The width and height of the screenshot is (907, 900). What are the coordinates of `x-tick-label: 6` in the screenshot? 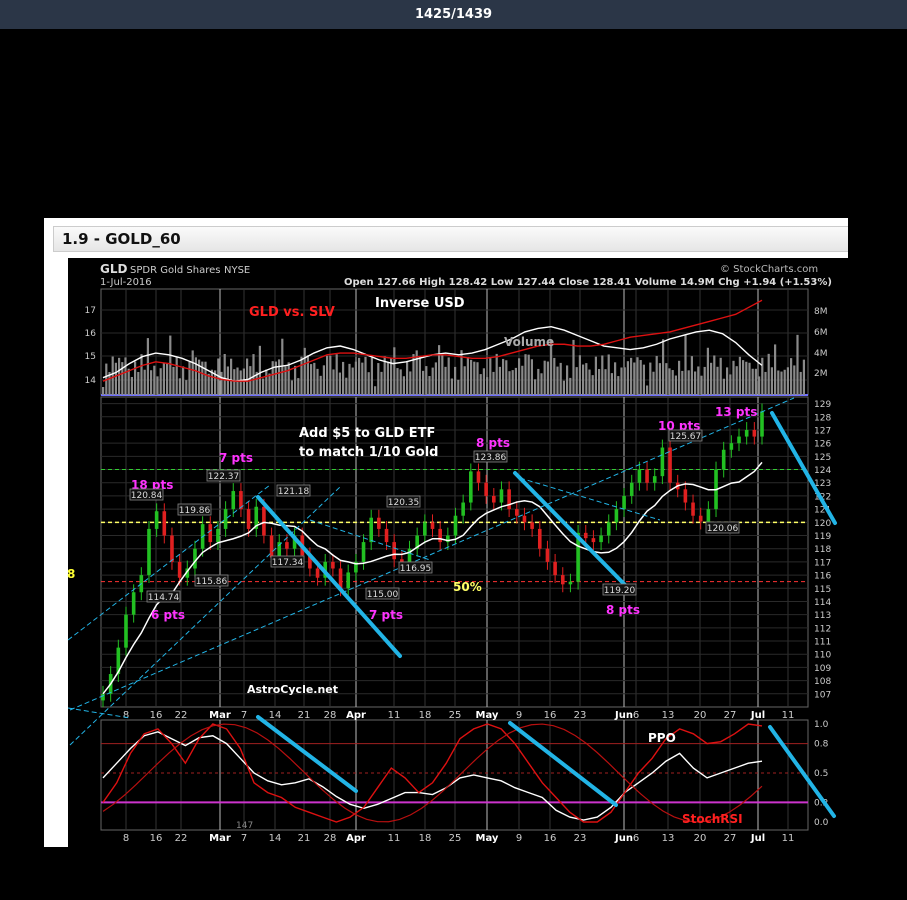 It's located at (636, 838).